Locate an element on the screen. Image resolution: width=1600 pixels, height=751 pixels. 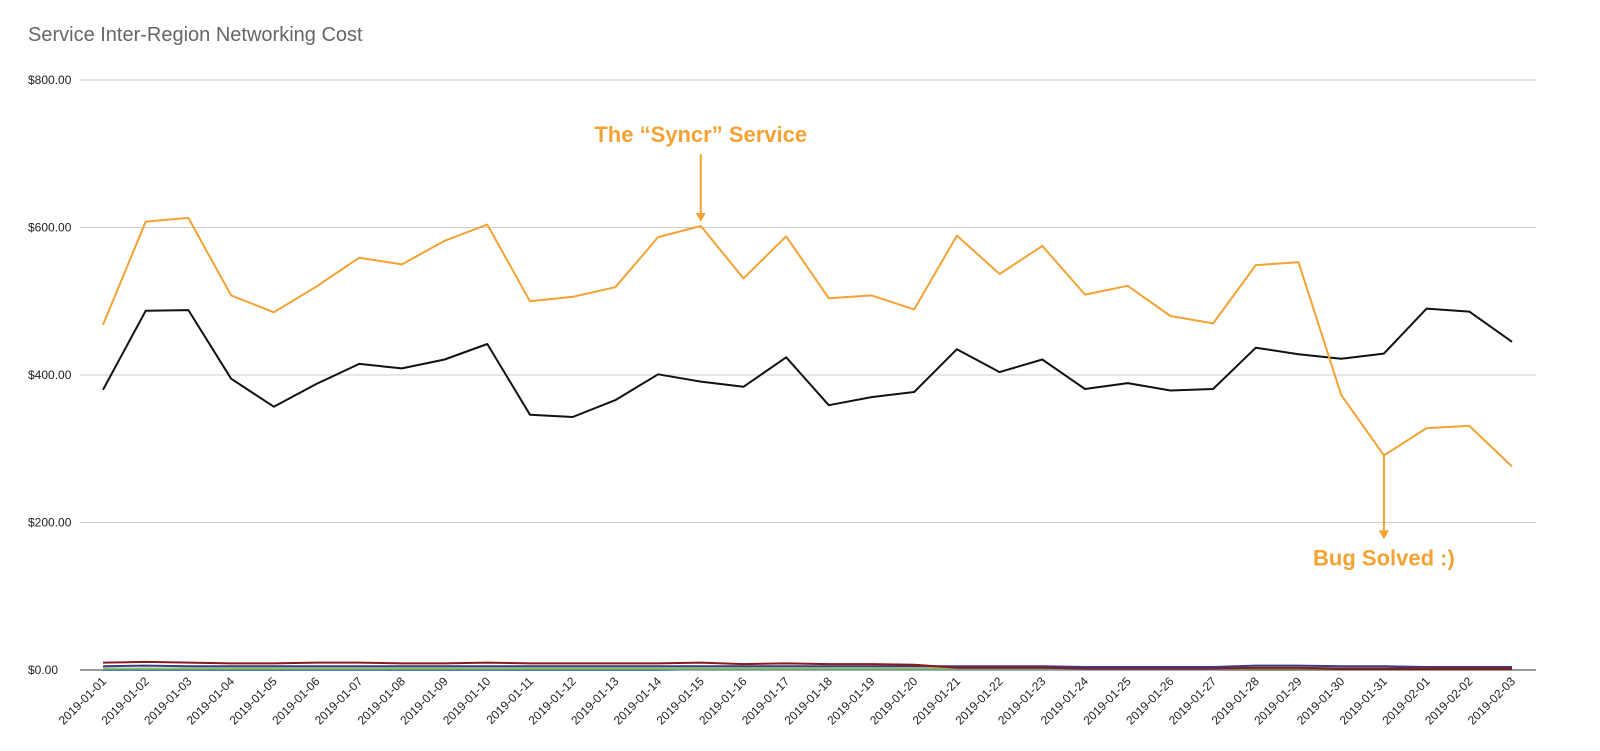
y-tick-label: $200.00 is located at coordinates (50, 523).